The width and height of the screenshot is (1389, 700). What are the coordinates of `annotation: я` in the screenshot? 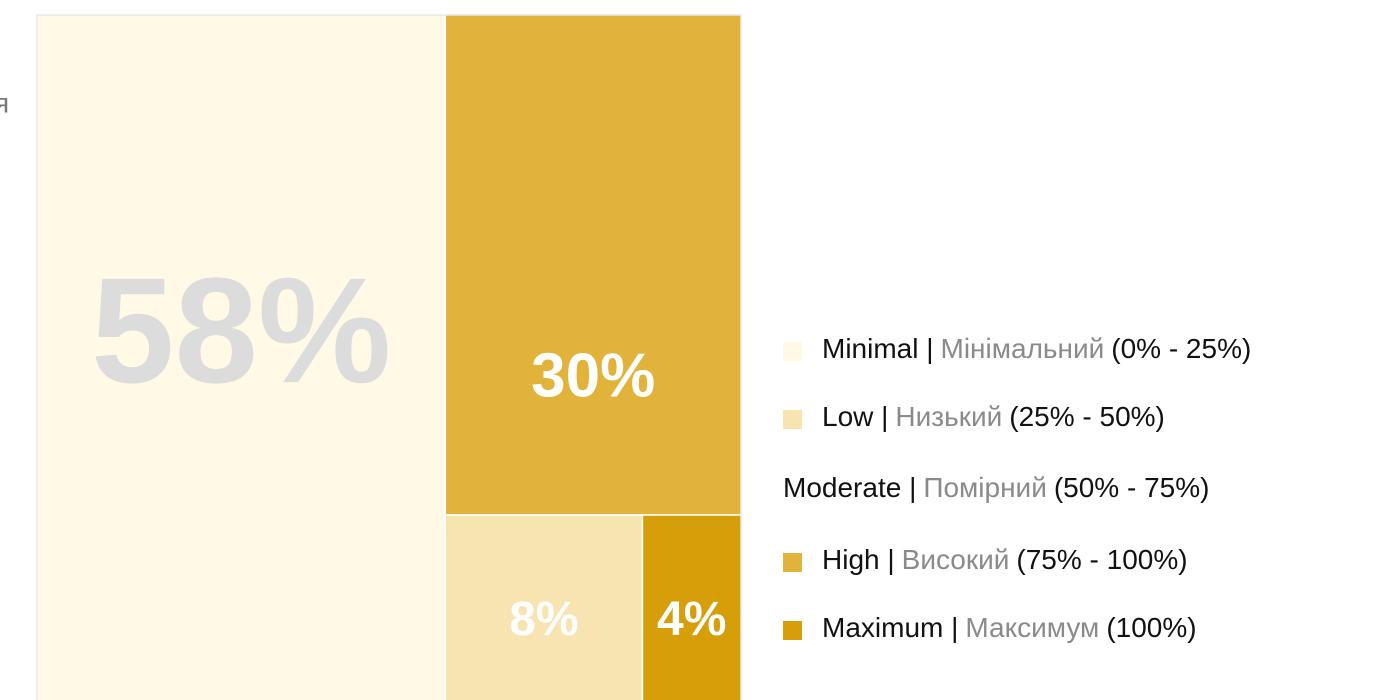 It's located at (4, 102).